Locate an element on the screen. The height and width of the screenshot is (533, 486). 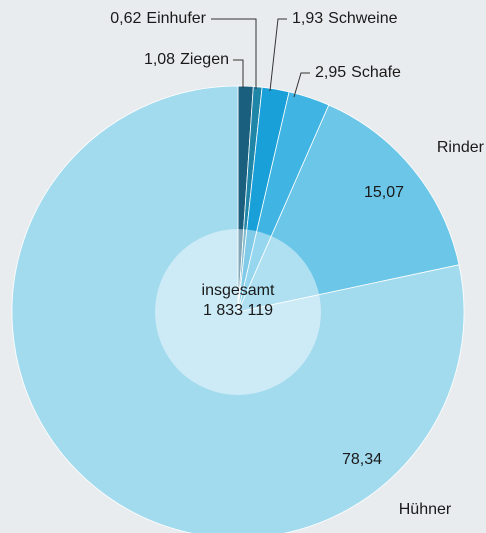
category-label: Schweine is located at coordinates (362, 18).